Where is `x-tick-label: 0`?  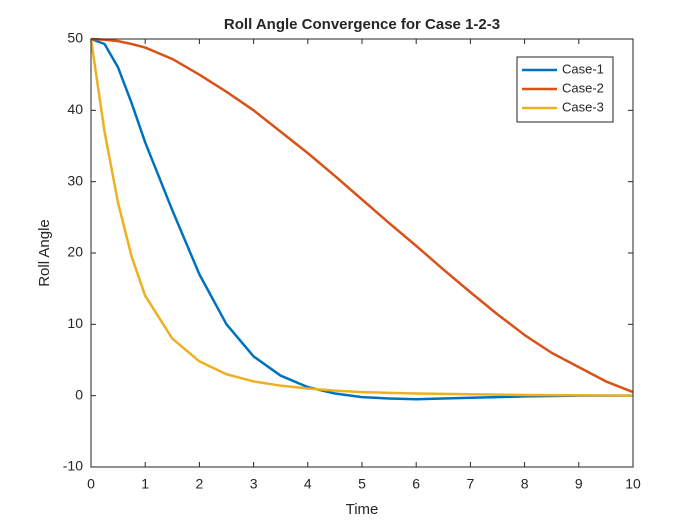 x-tick-label: 0 is located at coordinates (91, 484).